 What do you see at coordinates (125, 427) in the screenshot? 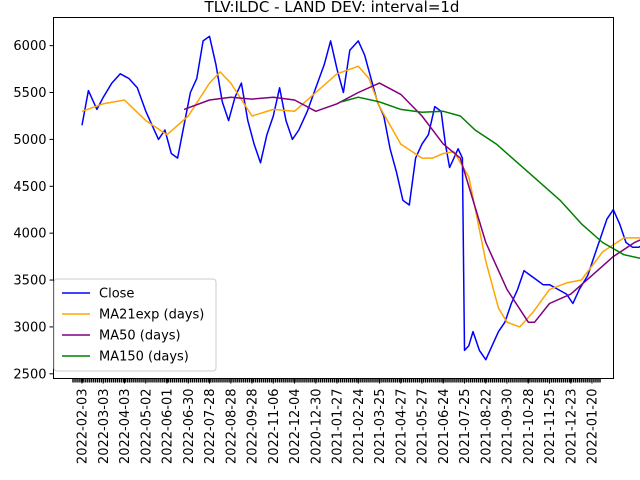
I see `x-tick-label: 2022-04-03` at bounding box center [125, 427].